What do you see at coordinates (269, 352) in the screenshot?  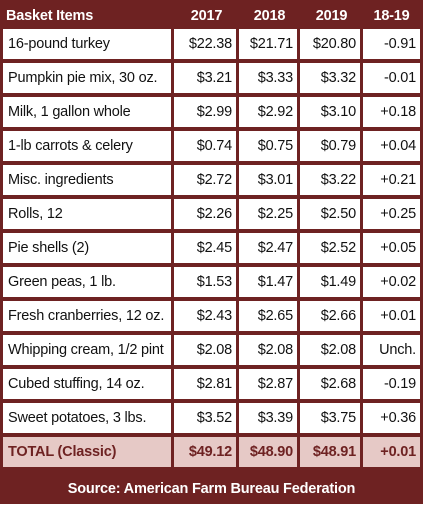 I see `price-2018-cell: $2.08` at bounding box center [269, 352].